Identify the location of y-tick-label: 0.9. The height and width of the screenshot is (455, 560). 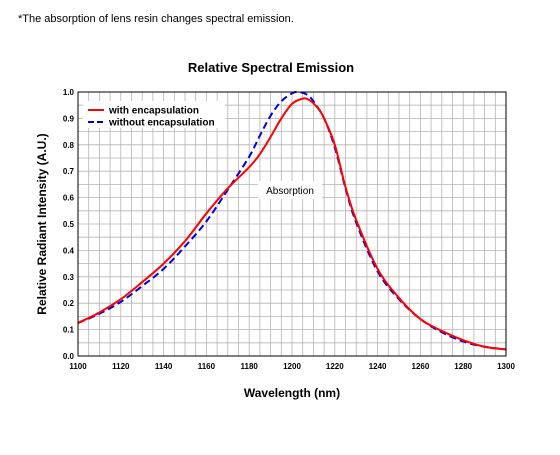
(69, 118).